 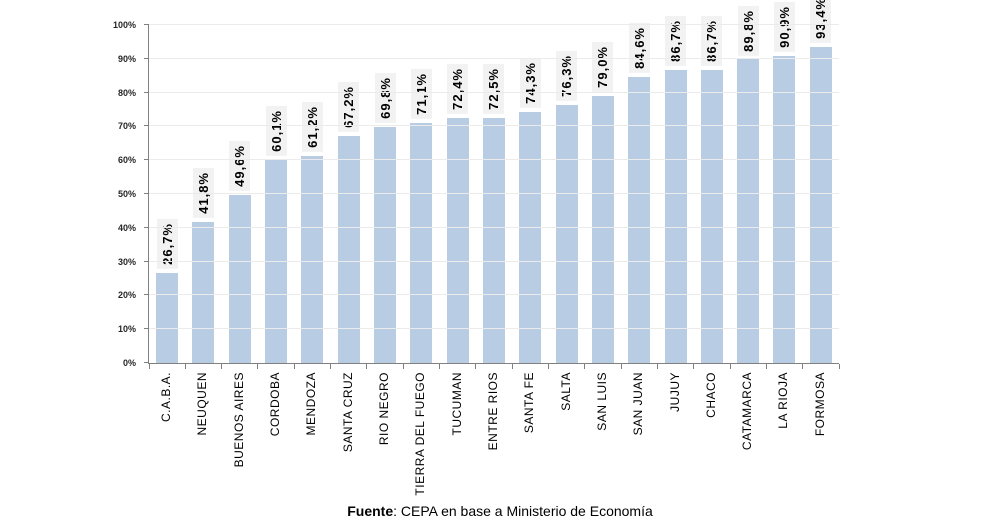 I want to click on x-label-cell: MENDOZA, so click(x=311, y=437).